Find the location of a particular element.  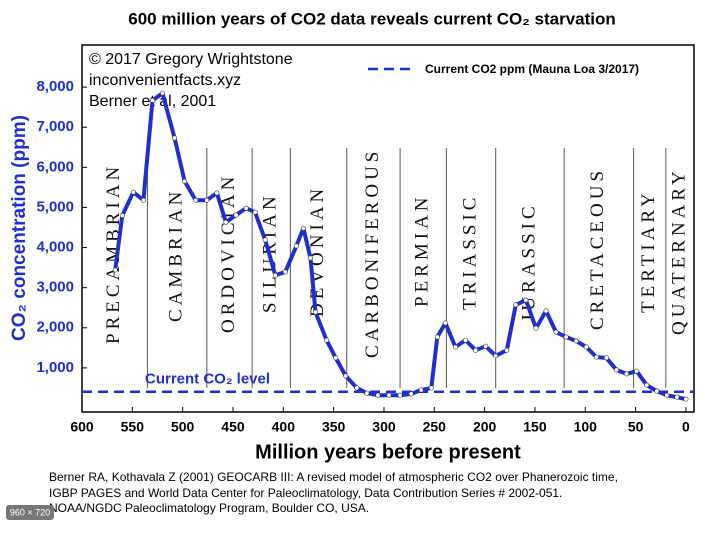

x-tick-label: 350 is located at coordinates (334, 427).